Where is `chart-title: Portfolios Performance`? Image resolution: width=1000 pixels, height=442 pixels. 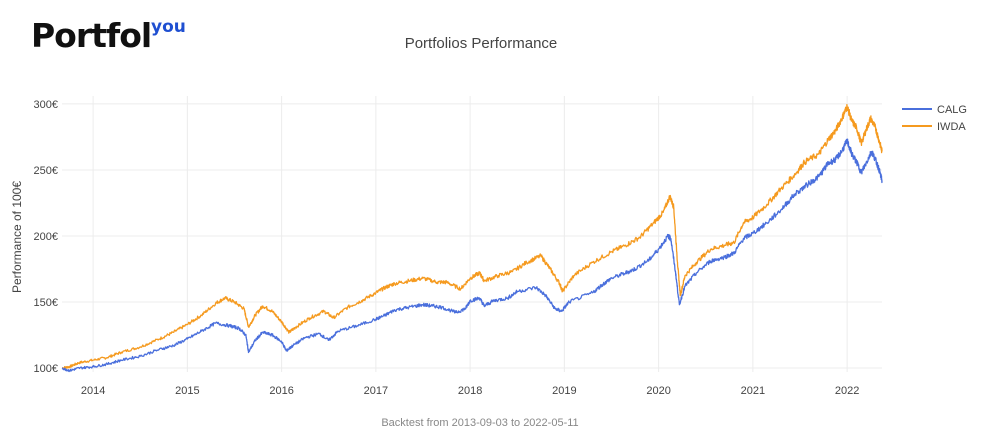
chart-title: Portfolios Performance is located at coordinates (481, 43).